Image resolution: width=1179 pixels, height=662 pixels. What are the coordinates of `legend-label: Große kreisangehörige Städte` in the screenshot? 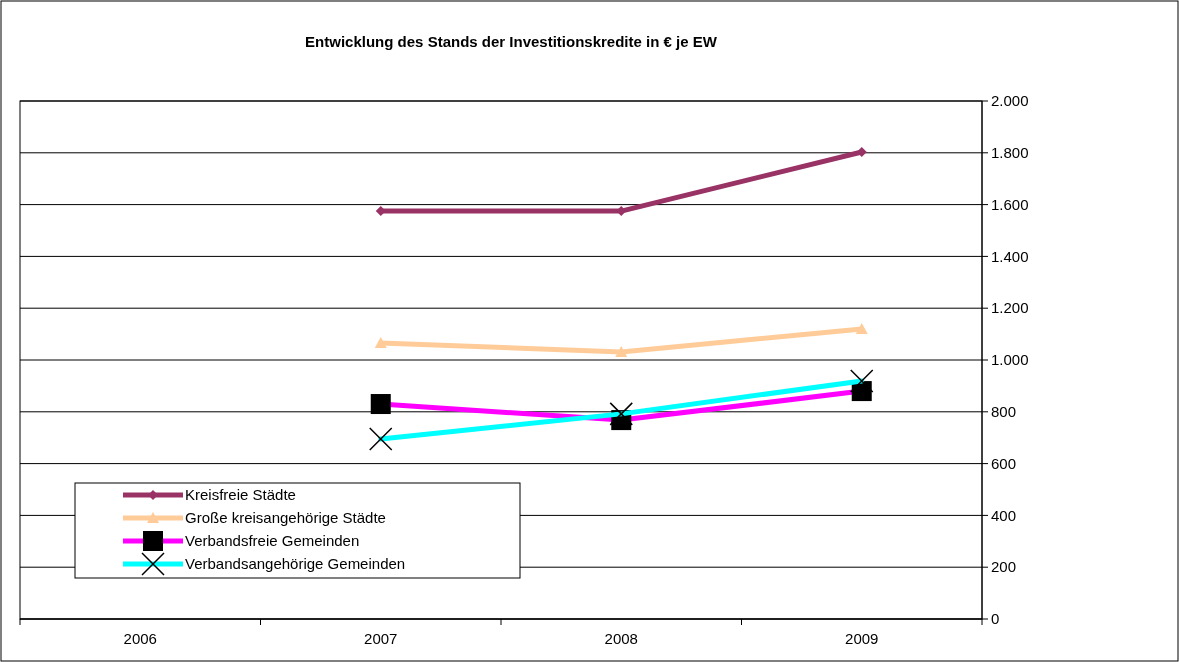 It's located at (285, 518).